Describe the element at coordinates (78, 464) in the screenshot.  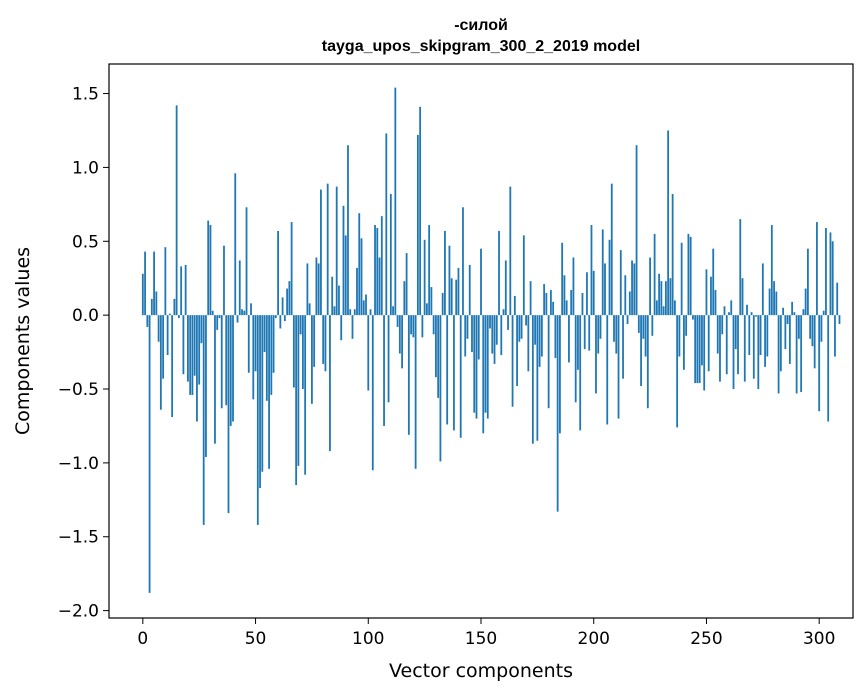
I see `y-tick-label: −1.0` at that location.